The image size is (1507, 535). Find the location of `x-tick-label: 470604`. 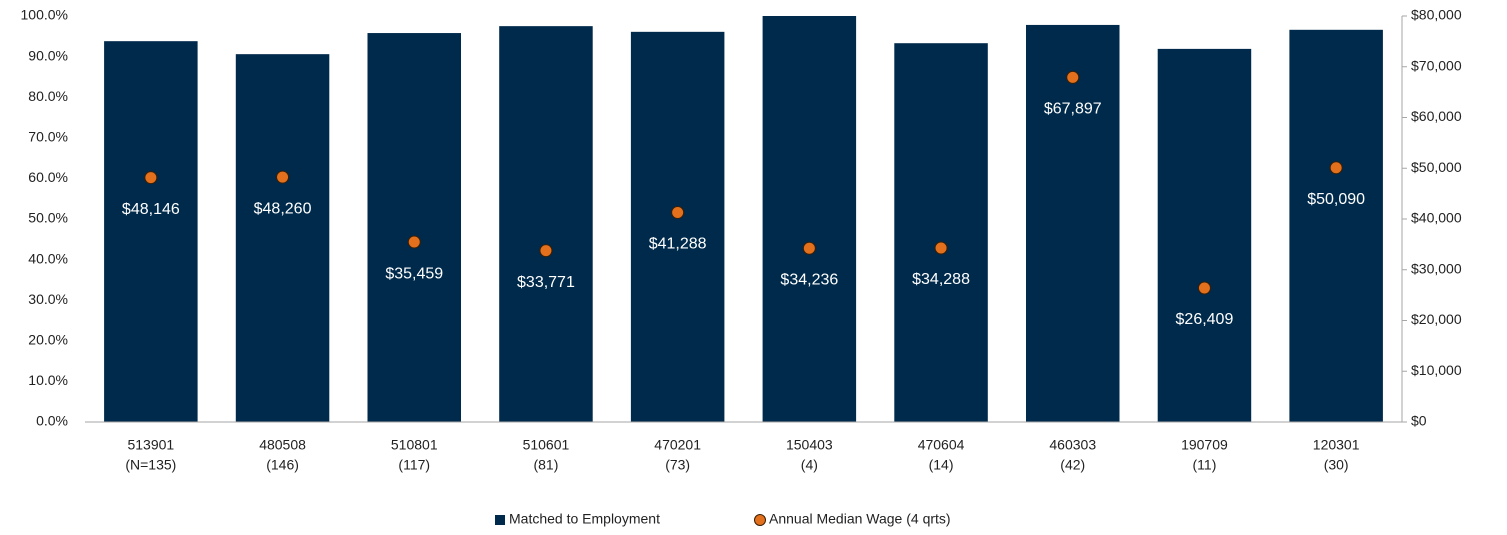

x-tick-label: 470604 is located at coordinates (941, 445).